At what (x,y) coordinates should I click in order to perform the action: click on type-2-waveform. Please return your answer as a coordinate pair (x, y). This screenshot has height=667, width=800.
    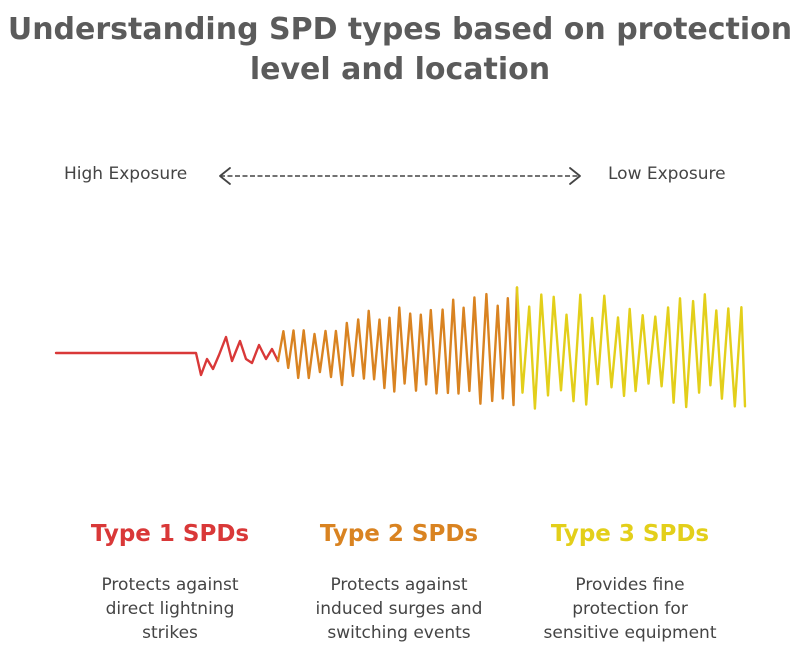
    Looking at the image, I should click on (397, 346).